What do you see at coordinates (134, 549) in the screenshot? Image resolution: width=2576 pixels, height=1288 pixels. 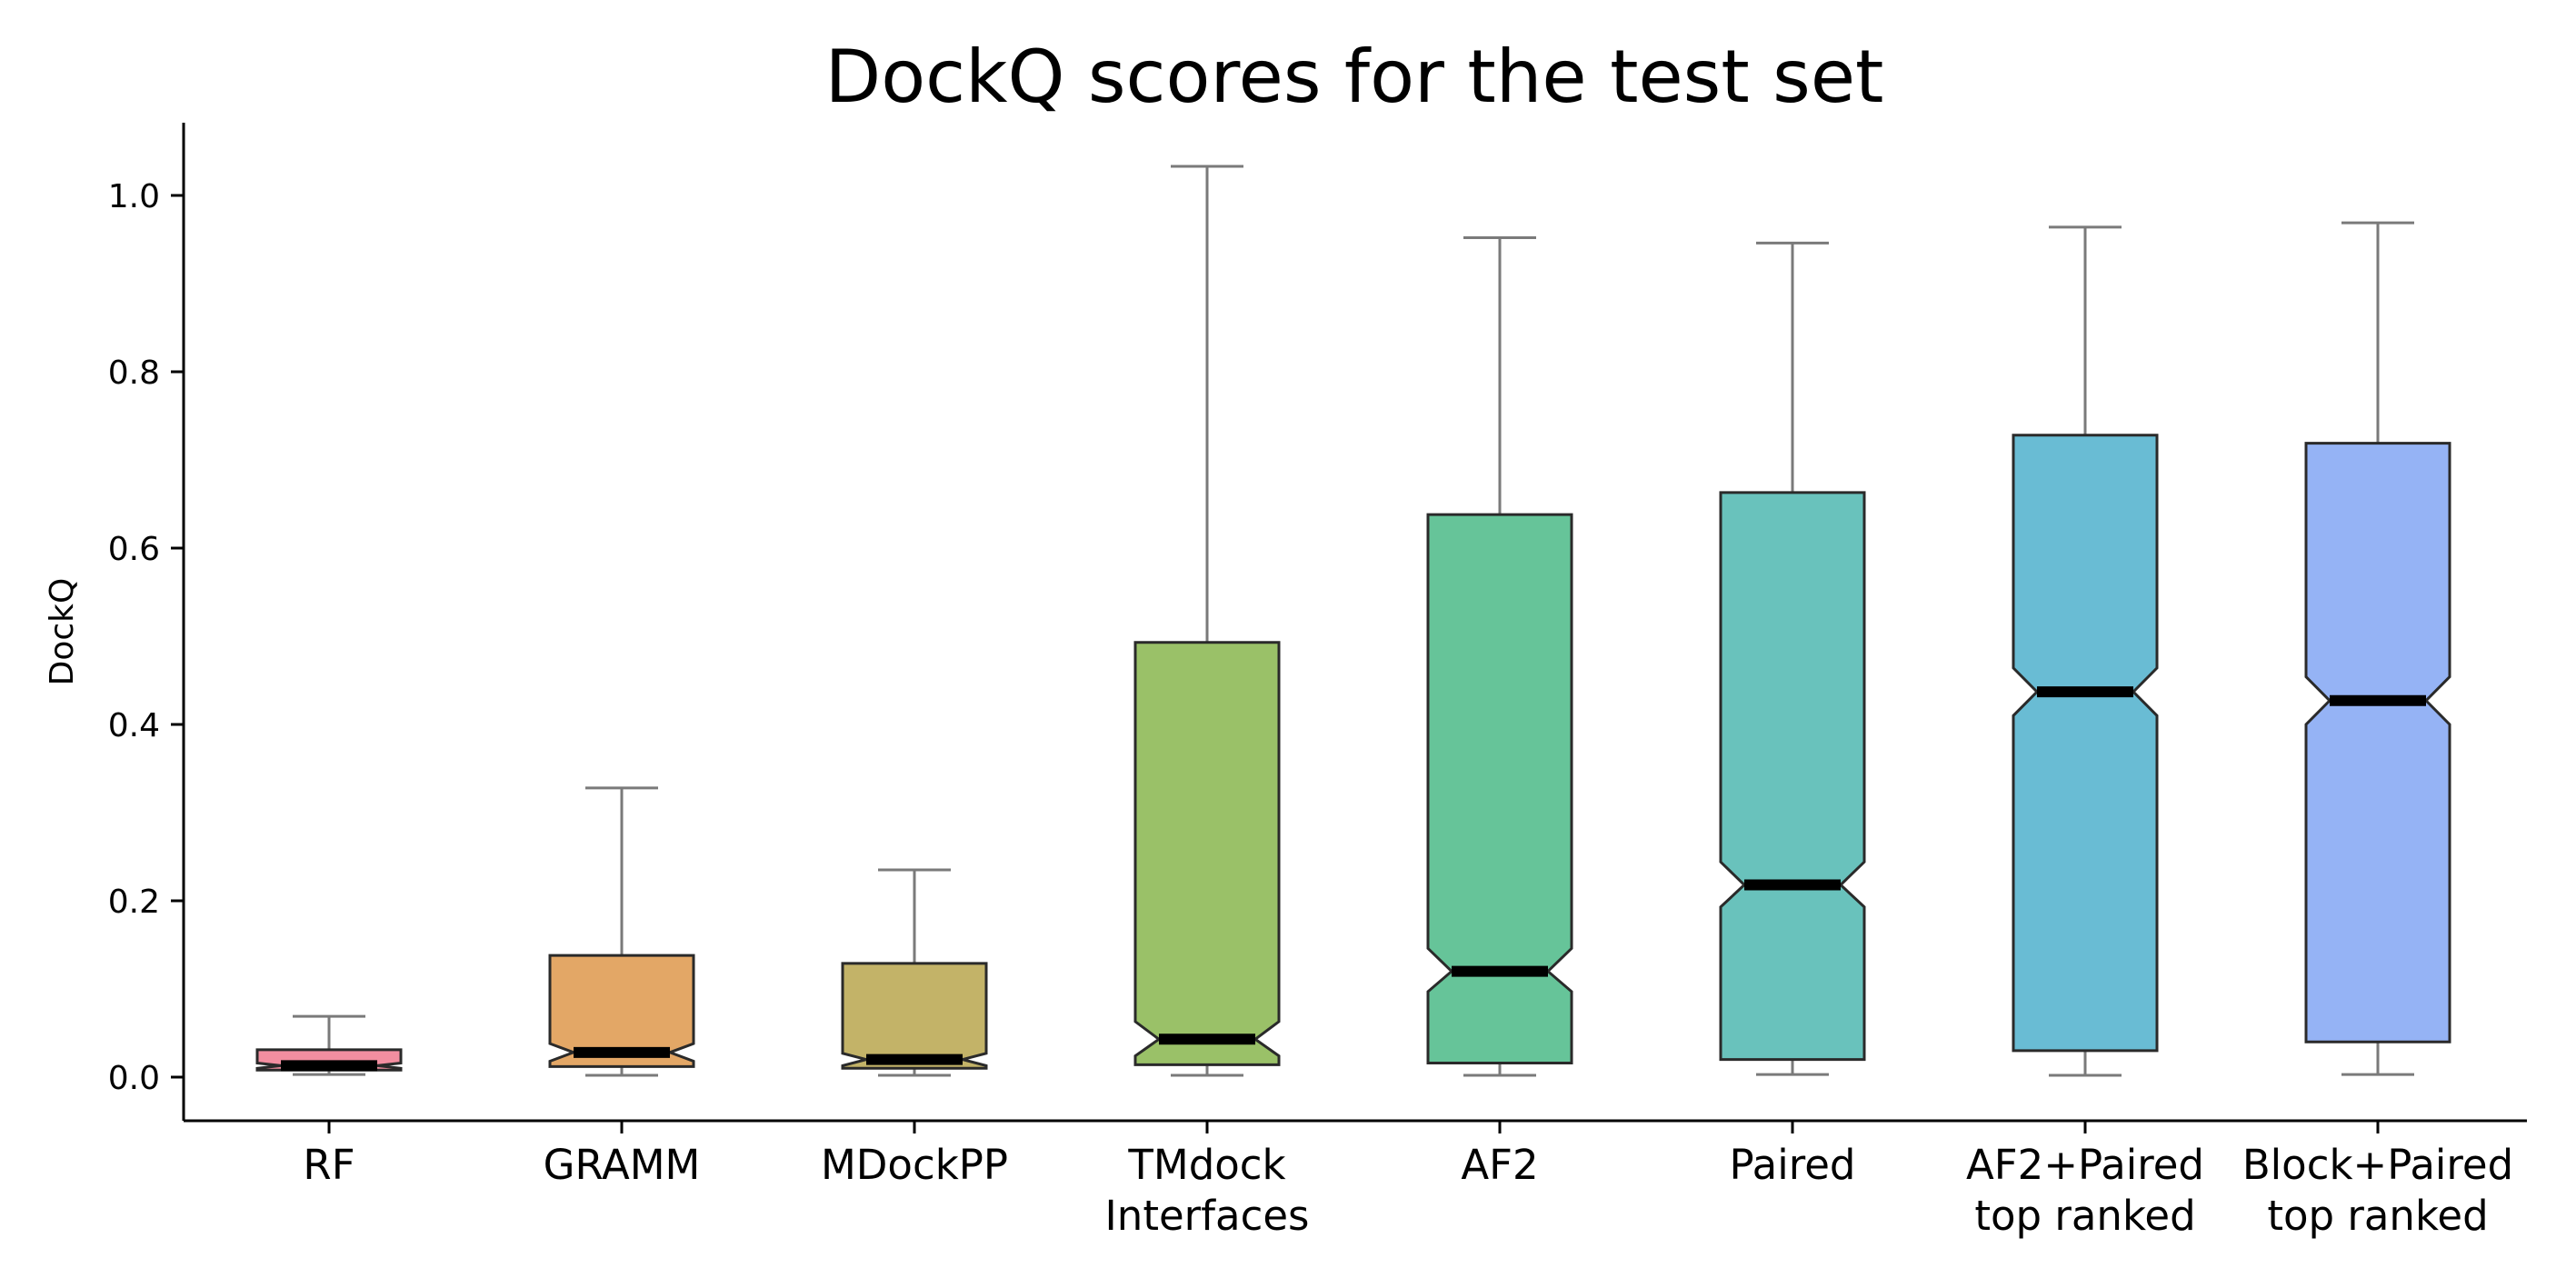 I see `y-tick-label: 0.6` at bounding box center [134, 549].